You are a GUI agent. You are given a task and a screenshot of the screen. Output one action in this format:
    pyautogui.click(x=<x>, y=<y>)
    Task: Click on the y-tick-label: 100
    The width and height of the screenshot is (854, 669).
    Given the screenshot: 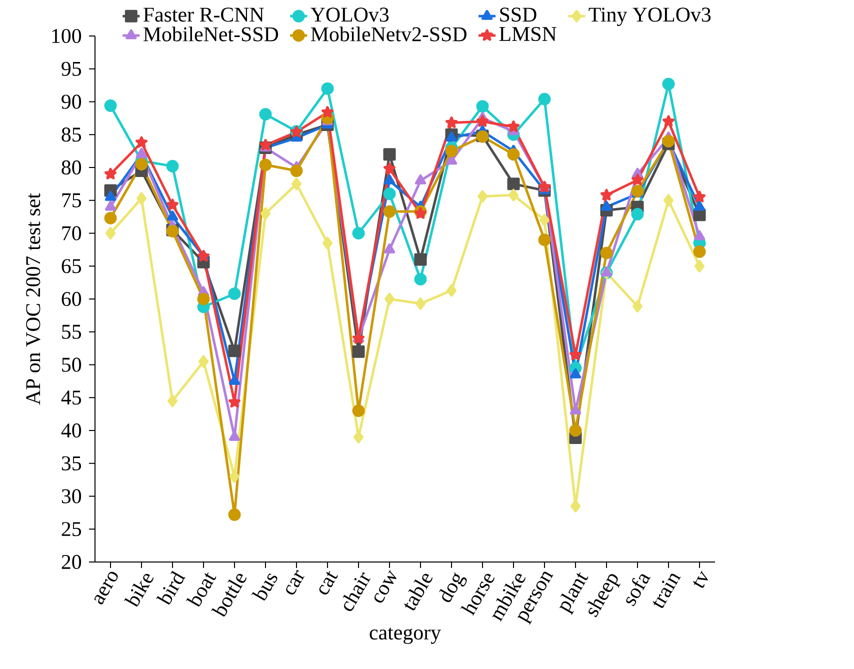 What is the action you would take?
    pyautogui.click(x=67, y=36)
    